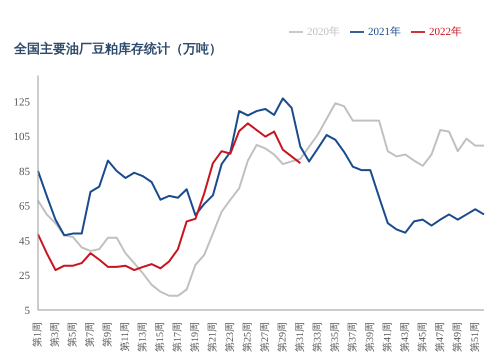 Image resolution: width=500 pixels, height=362 pixels. I want to click on x-tick-label: 第21周, so click(212, 337).